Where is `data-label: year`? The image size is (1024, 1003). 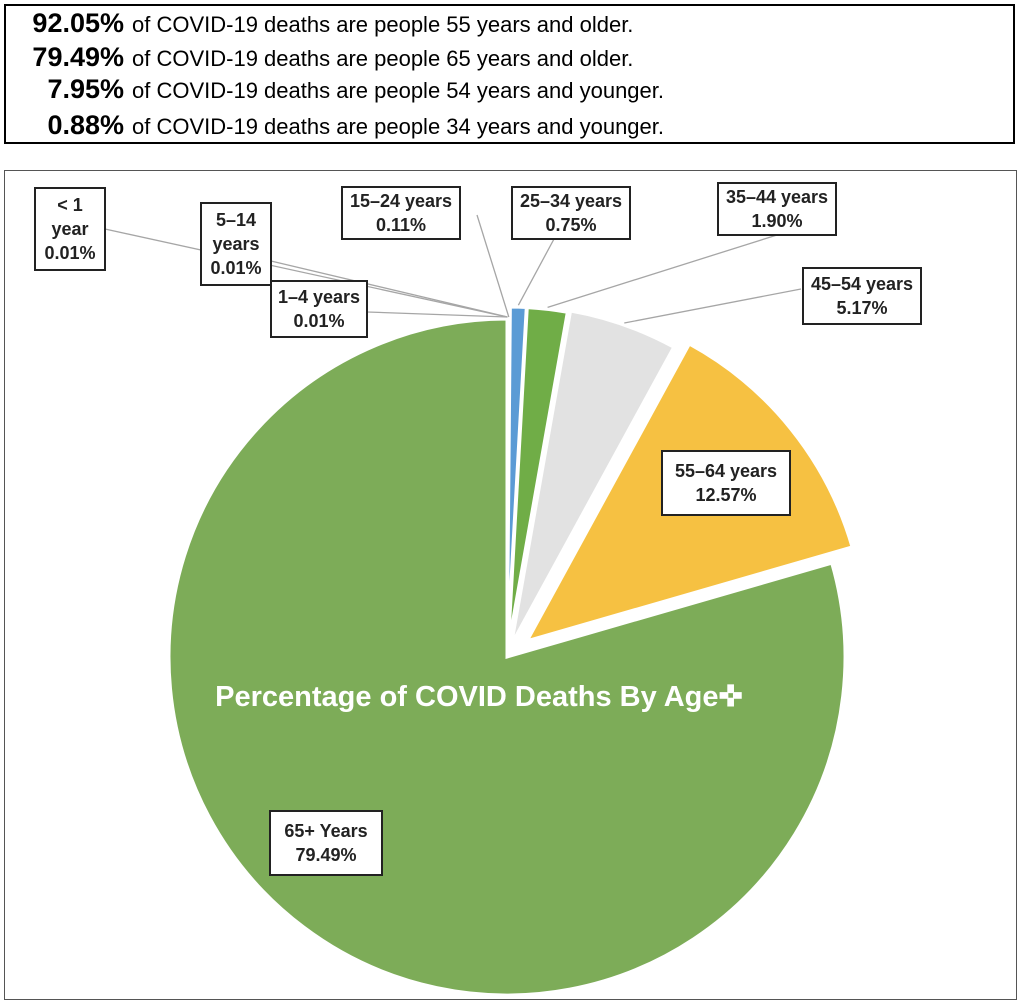
data-label: year is located at coordinates (69, 229).